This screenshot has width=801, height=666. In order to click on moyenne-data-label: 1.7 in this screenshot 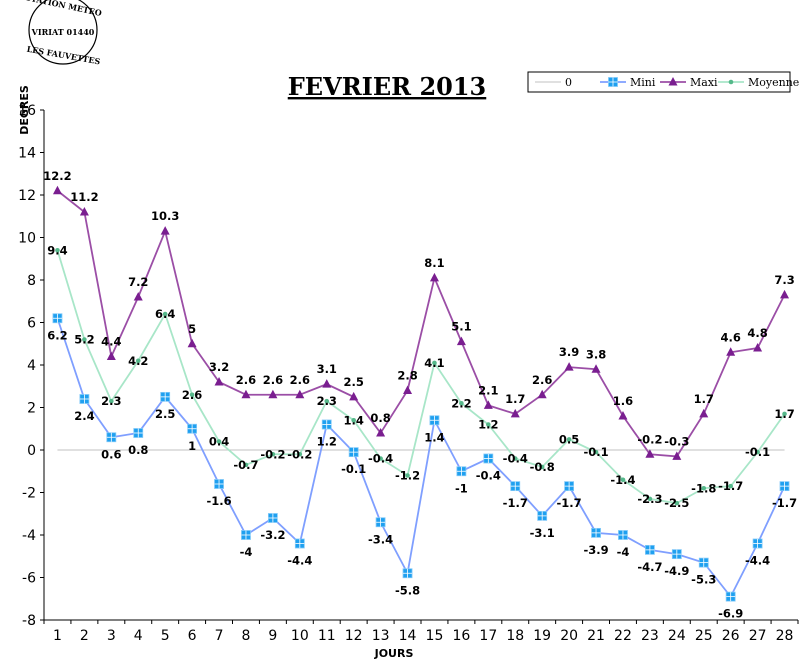, I will do `click(784, 414)`.